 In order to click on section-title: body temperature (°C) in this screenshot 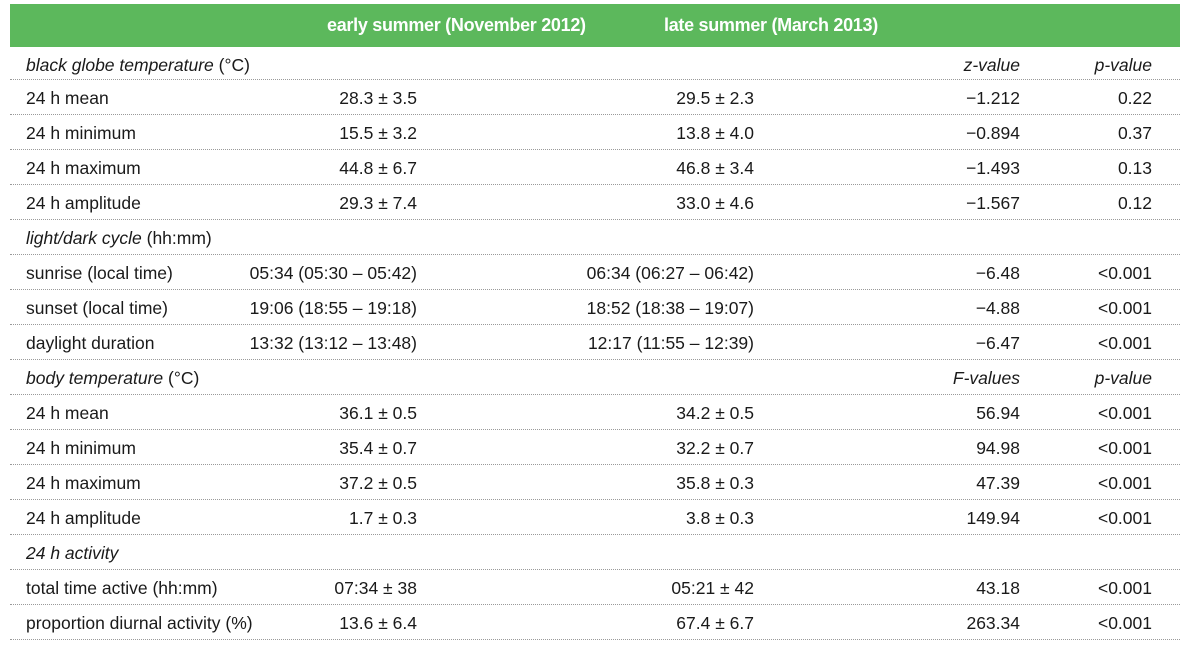, I will do `click(112, 378)`.